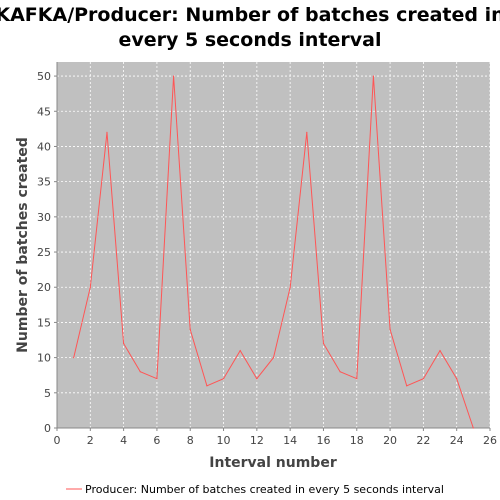  I want to click on y-tick-label: 20, so click(44, 287).